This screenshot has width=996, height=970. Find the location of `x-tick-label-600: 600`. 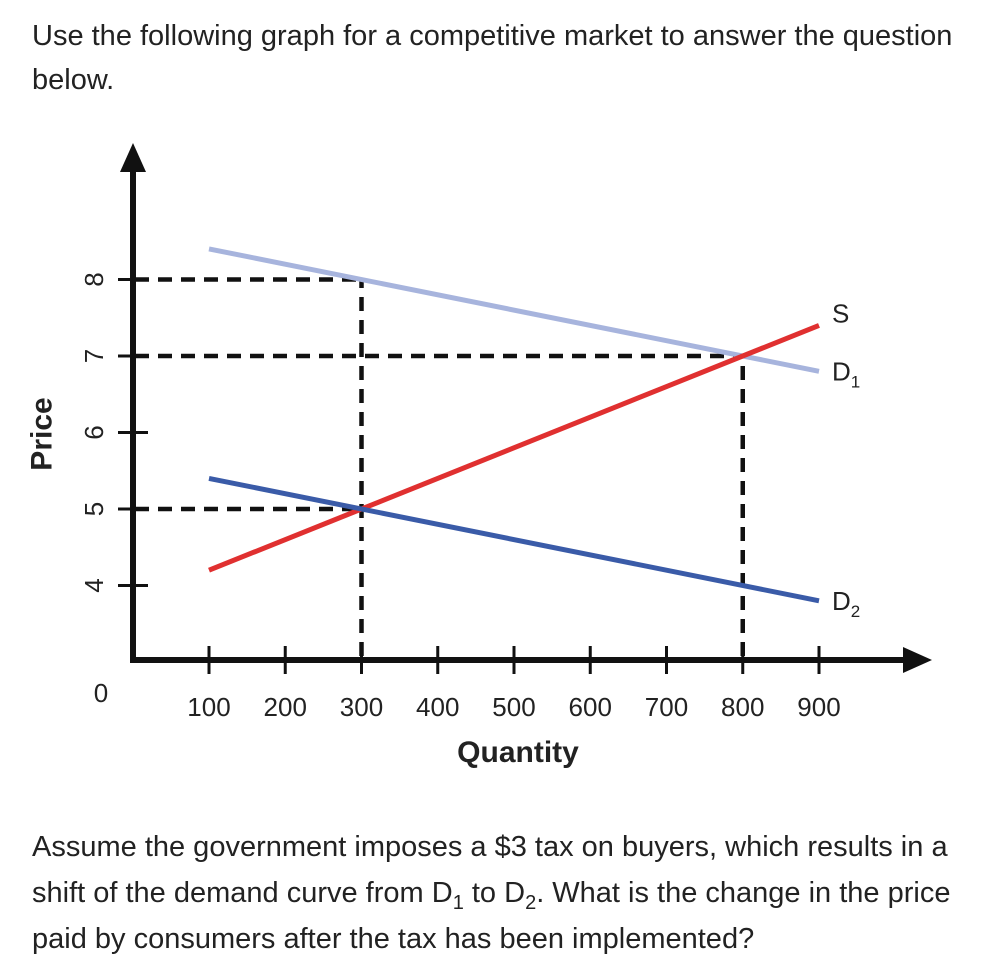

x-tick-label-600: 600 is located at coordinates (590, 707).